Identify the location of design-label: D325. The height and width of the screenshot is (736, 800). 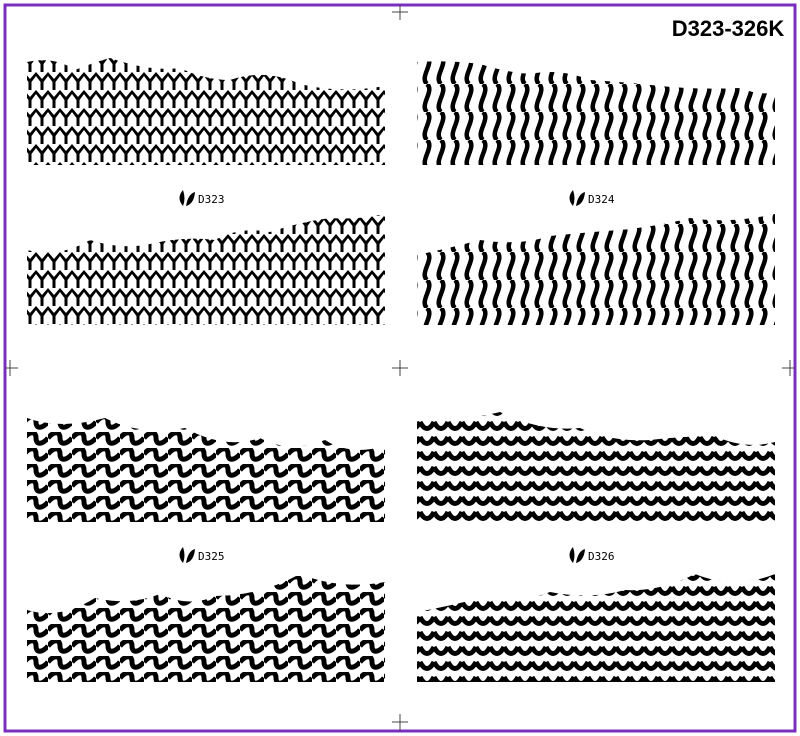
(202, 555).